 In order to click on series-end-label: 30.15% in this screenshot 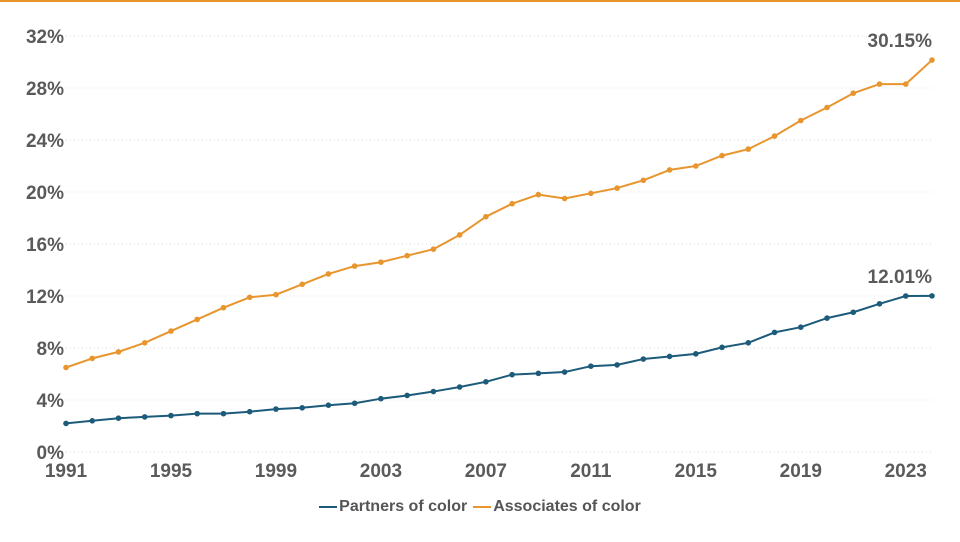, I will do `click(900, 41)`.